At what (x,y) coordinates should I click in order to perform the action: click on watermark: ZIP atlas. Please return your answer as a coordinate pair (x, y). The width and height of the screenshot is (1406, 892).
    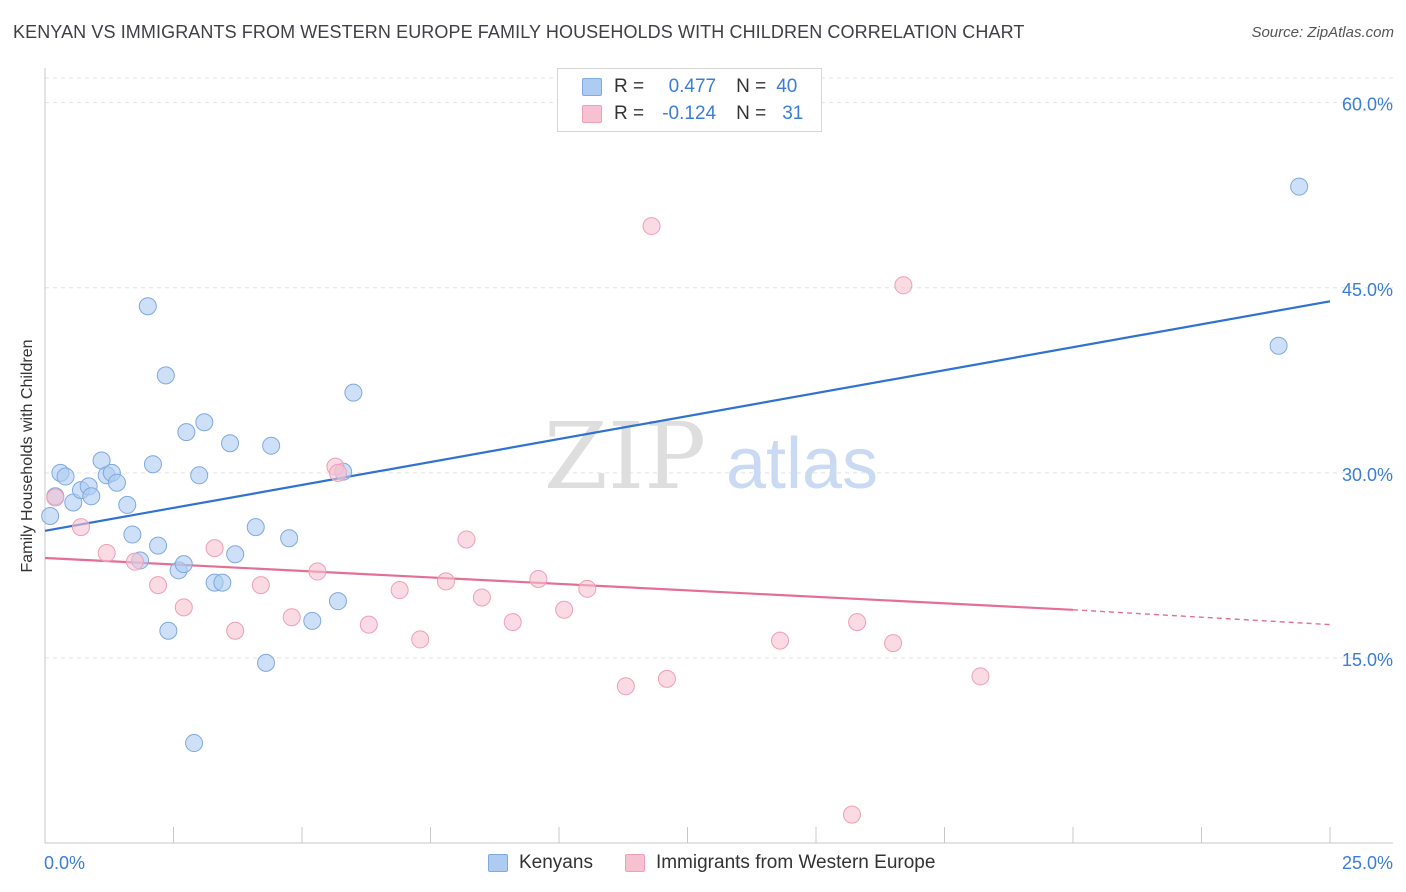
    Looking at the image, I should click on (711, 456).